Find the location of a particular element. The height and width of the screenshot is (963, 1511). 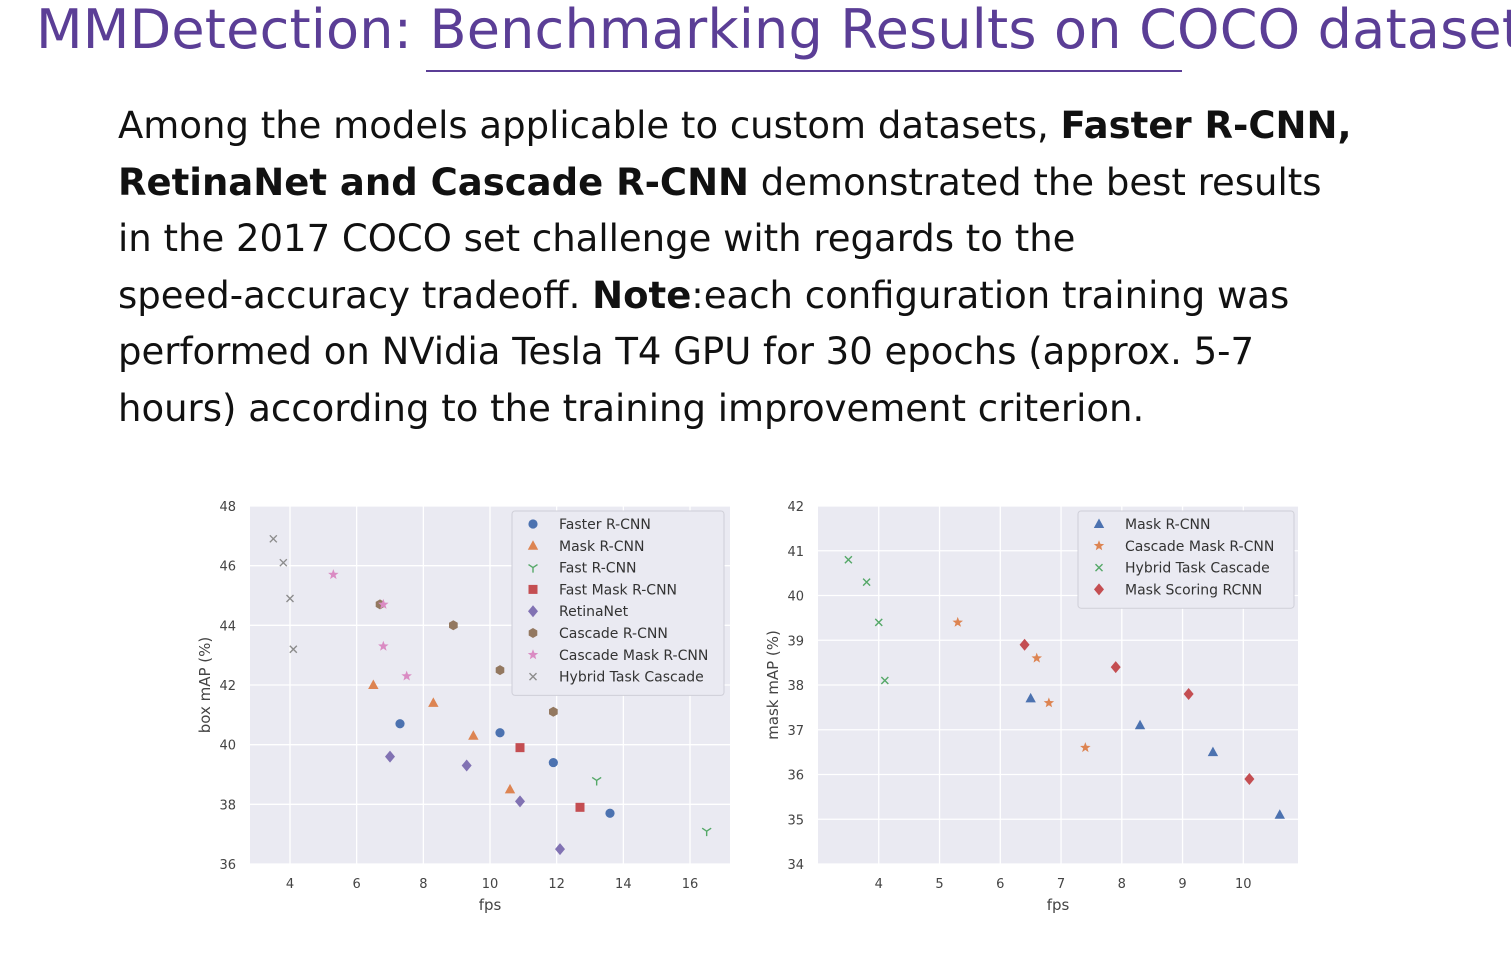

series-mask-scoring-rcnn is located at coordinates (1137, 711).